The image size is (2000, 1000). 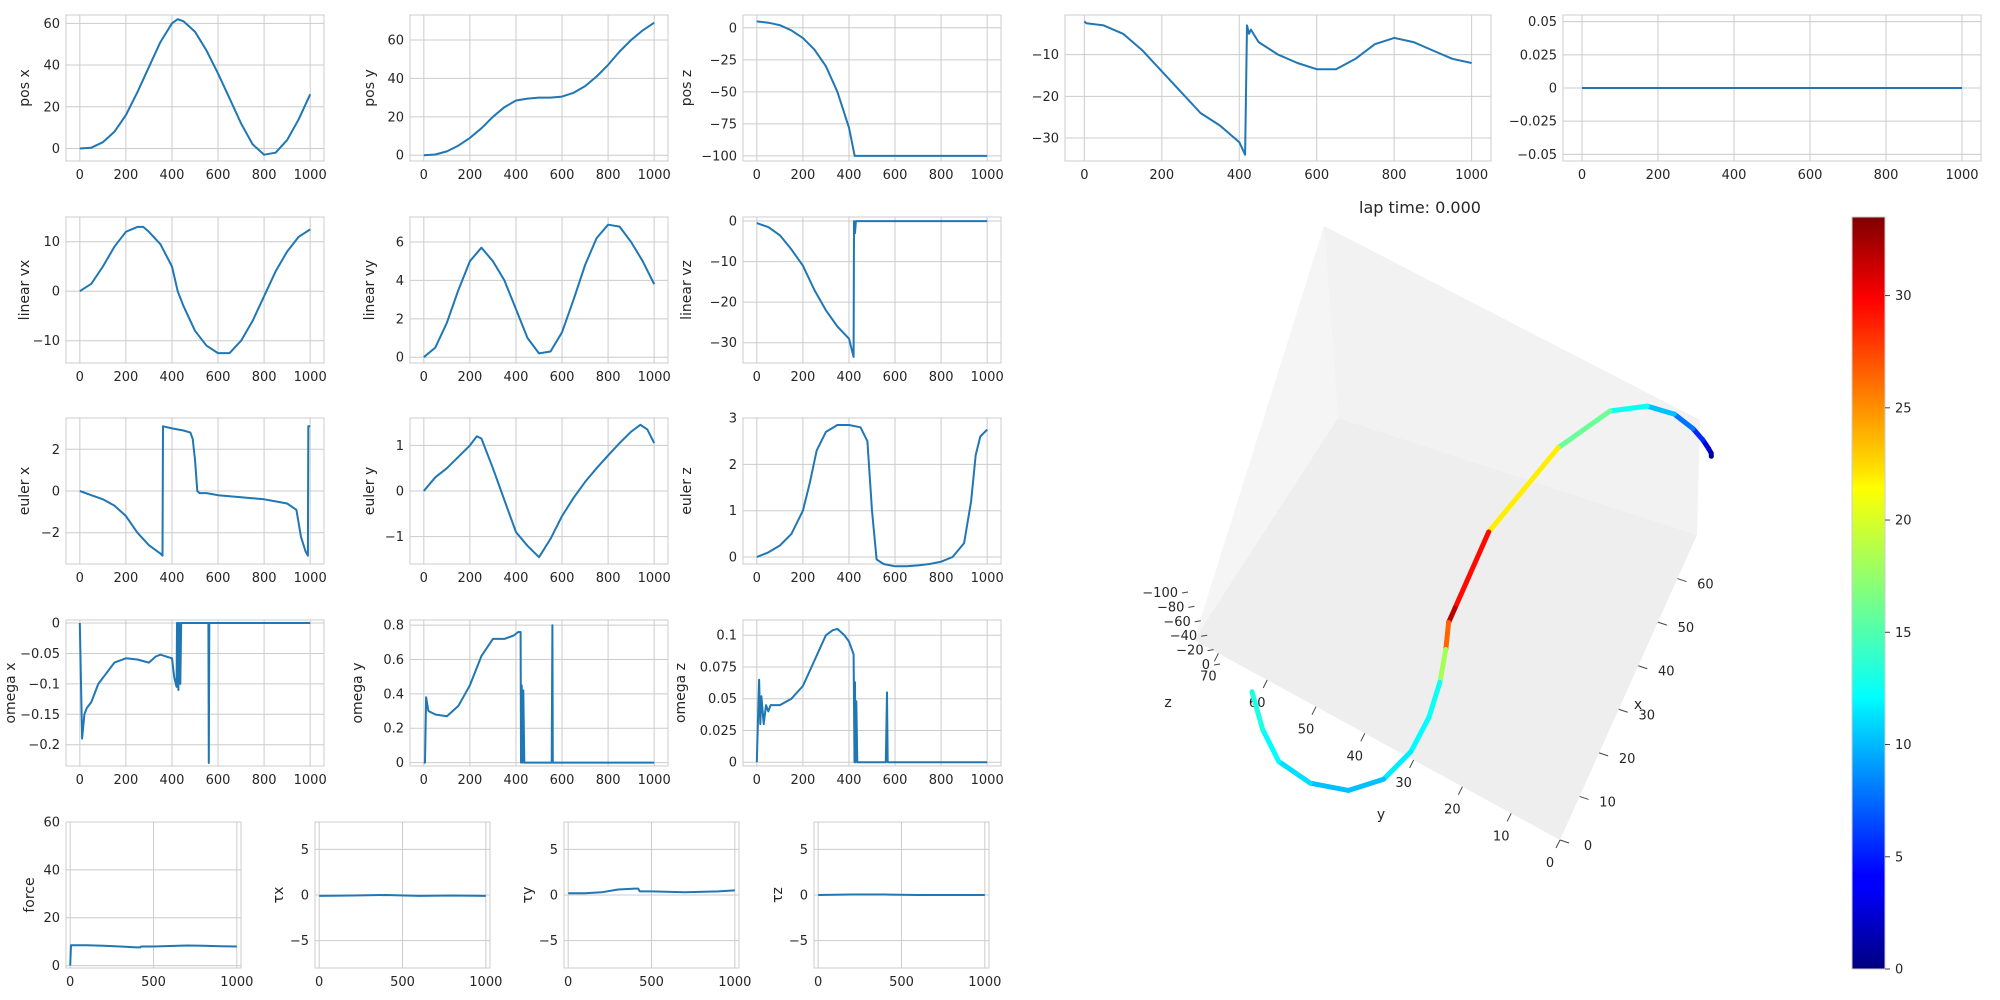 What do you see at coordinates (1176, 622) in the screenshot?
I see `z-axis-tick-label: −60` at bounding box center [1176, 622].